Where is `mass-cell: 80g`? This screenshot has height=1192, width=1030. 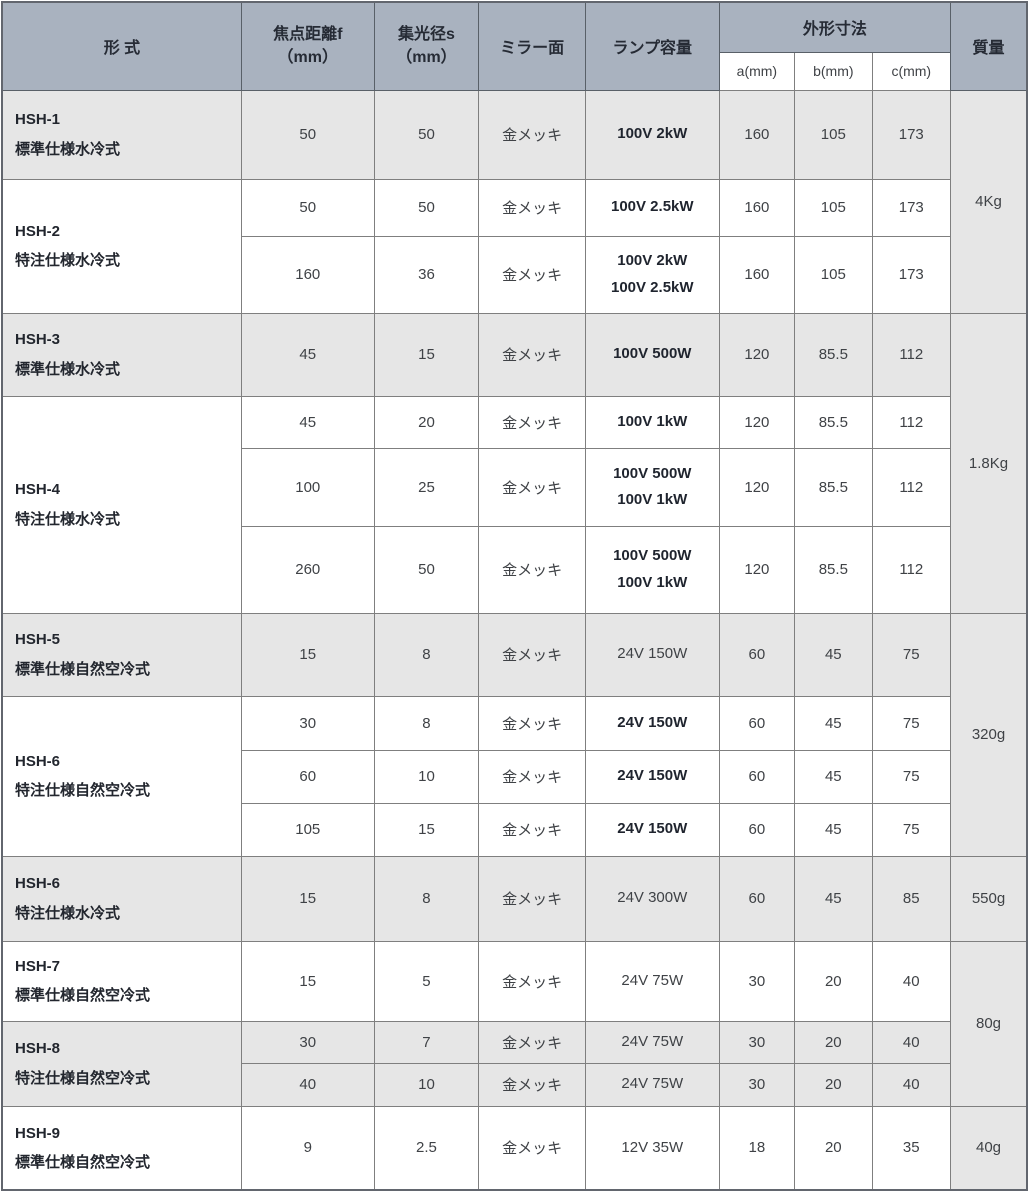
mass-cell: 80g is located at coordinates (989, 1023).